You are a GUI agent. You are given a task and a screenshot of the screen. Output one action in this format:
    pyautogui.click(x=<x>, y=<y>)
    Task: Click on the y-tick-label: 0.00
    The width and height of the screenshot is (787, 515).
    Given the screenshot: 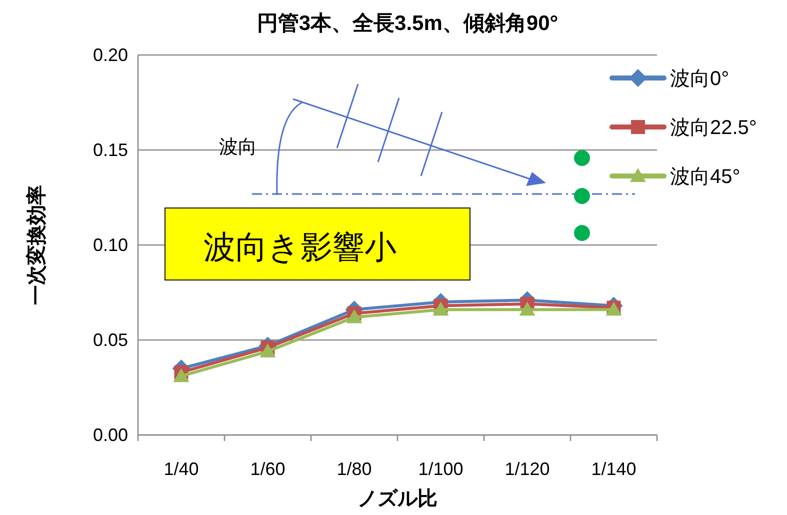 What is the action you would take?
    pyautogui.click(x=110, y=435)
    